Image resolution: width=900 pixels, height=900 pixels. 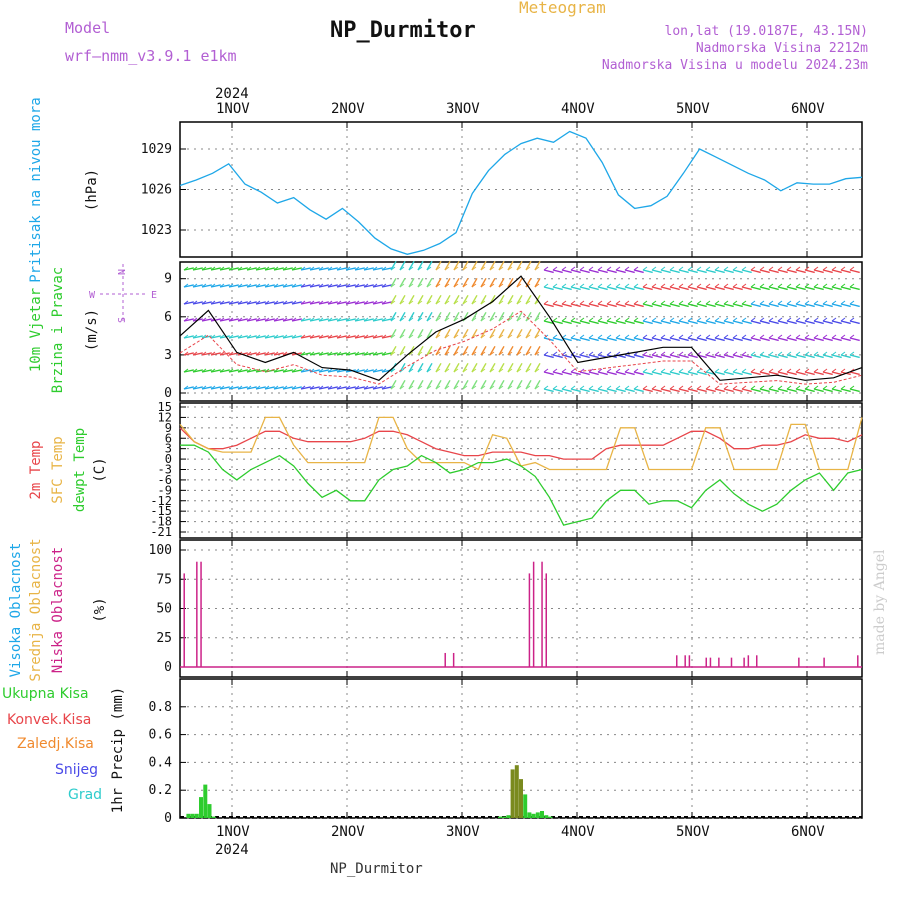 I want to click on location-elevation: Nadmorska Visina 2212m, so click(x=781, y=48).